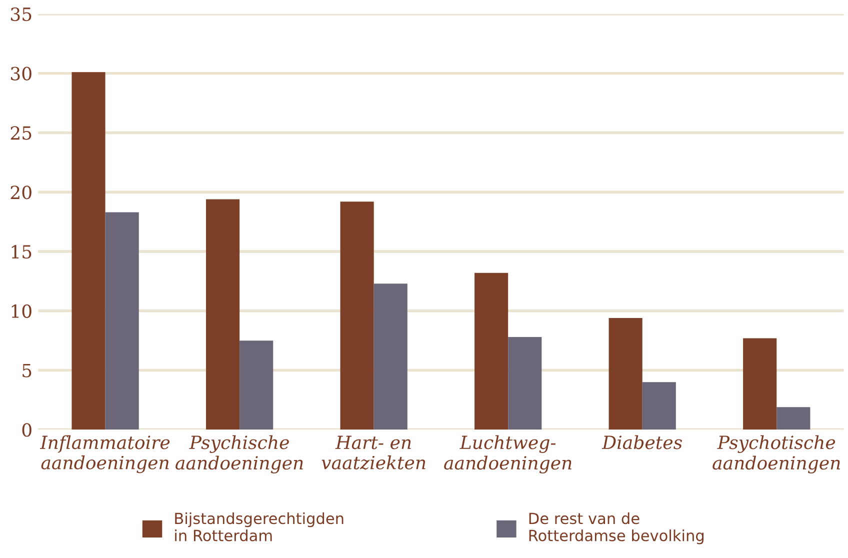 Image resolution: width=848 pixels, height=558 pixels. What do you see at coordinates (27, 430) in the screenshot?
I see `y-tick-label: 0` at bounding box center [27, 430].